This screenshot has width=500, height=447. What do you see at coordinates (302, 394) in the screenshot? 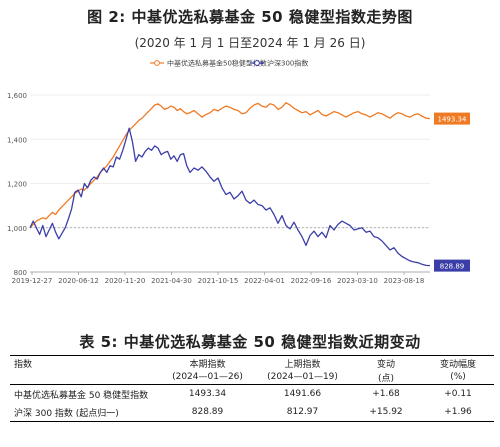
I see `row-previous: 1491.66` at bounding box center [302, 394].